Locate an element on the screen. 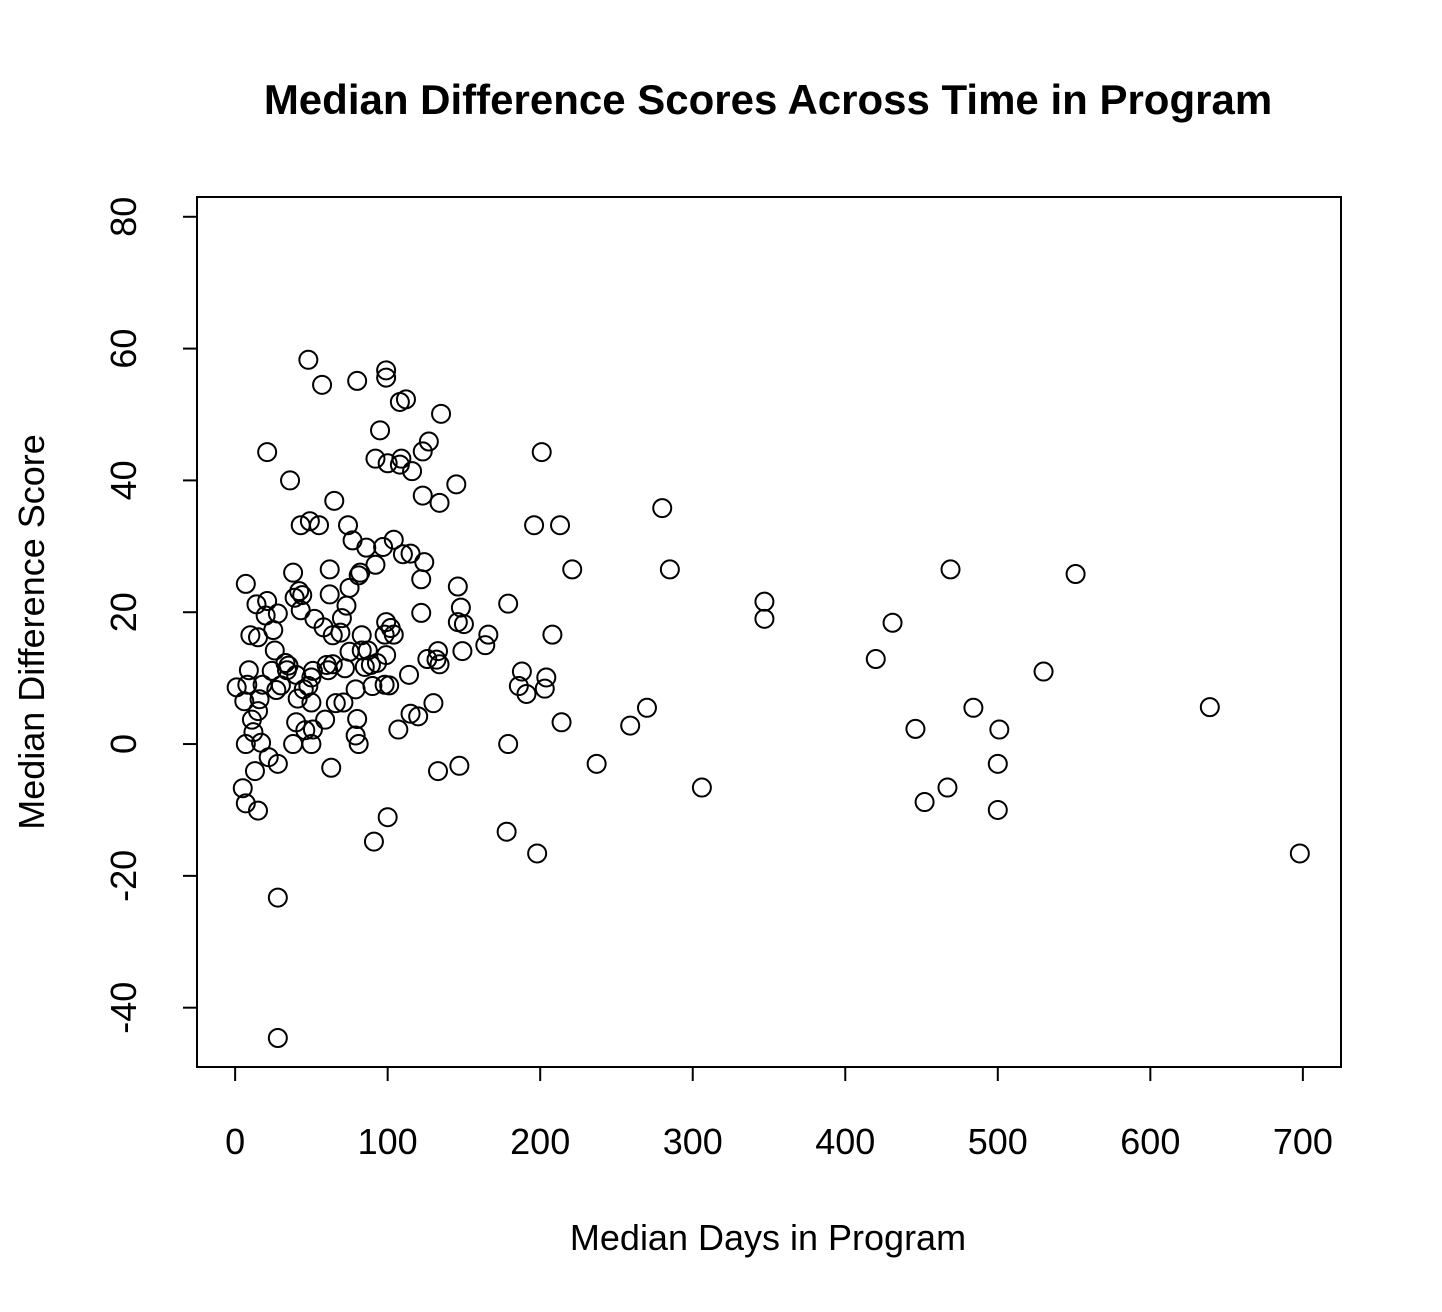 The height and width of the screenshot is (1312, 1442). y-tick-label: 60 is located at coordinates (123, 349).